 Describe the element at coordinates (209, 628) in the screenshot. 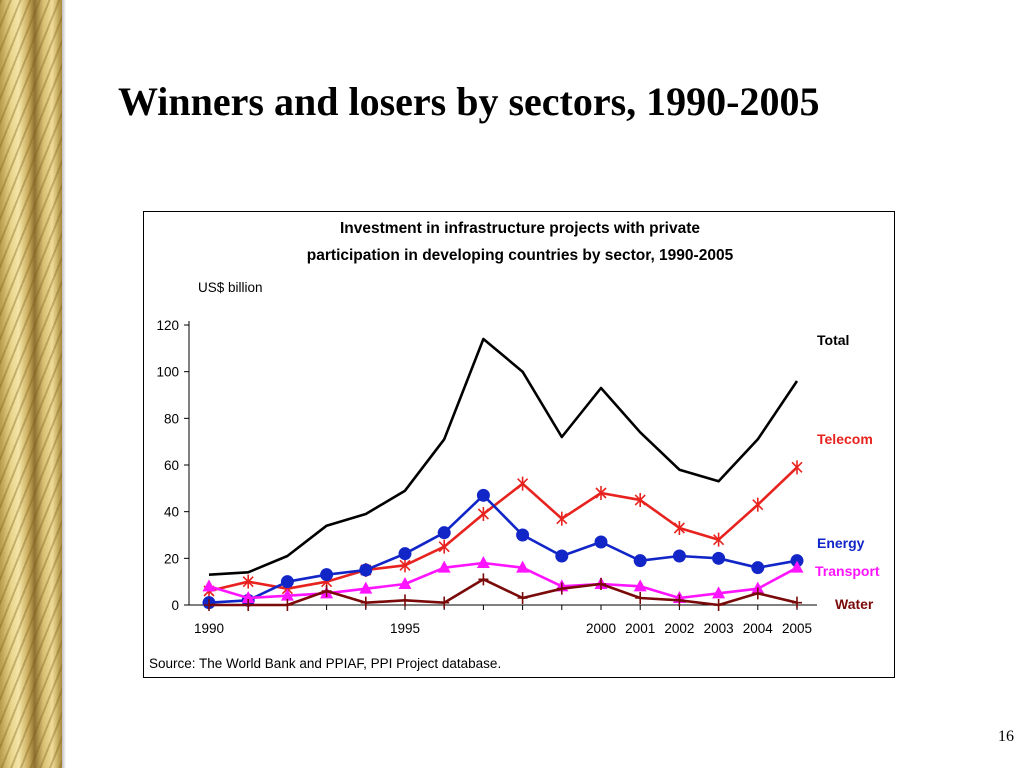

I see `x-tick-label: 1990` at that location.